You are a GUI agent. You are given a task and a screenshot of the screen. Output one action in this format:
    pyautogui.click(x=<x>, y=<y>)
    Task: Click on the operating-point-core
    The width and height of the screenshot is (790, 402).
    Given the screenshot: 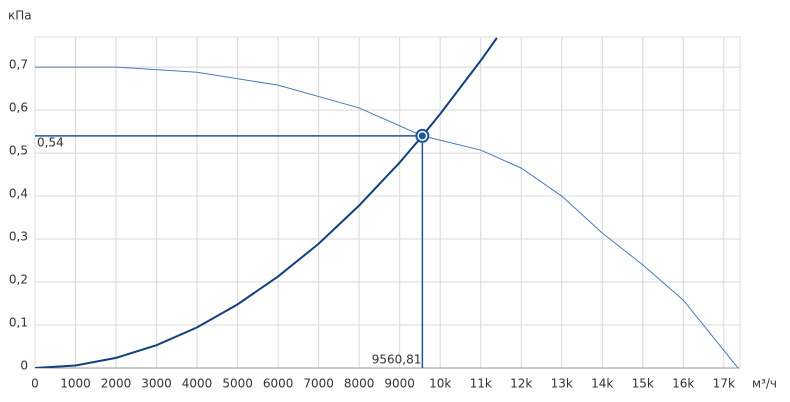 What is the action you would take?
    pyautogui.click(x=422, y=136)
    